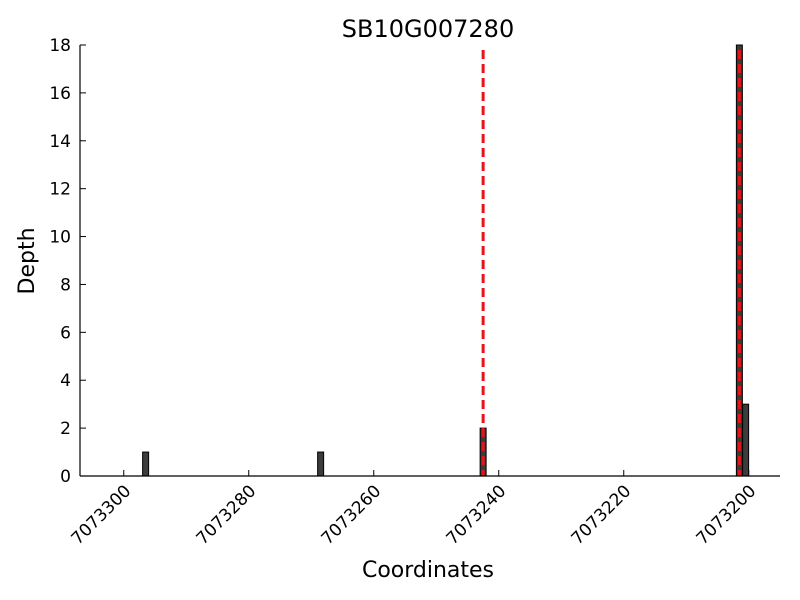 The image size is (800, 600). Describe the element at coordinates (65, 333) in the screenshot. I see `y-tick-label: 6` at that location.